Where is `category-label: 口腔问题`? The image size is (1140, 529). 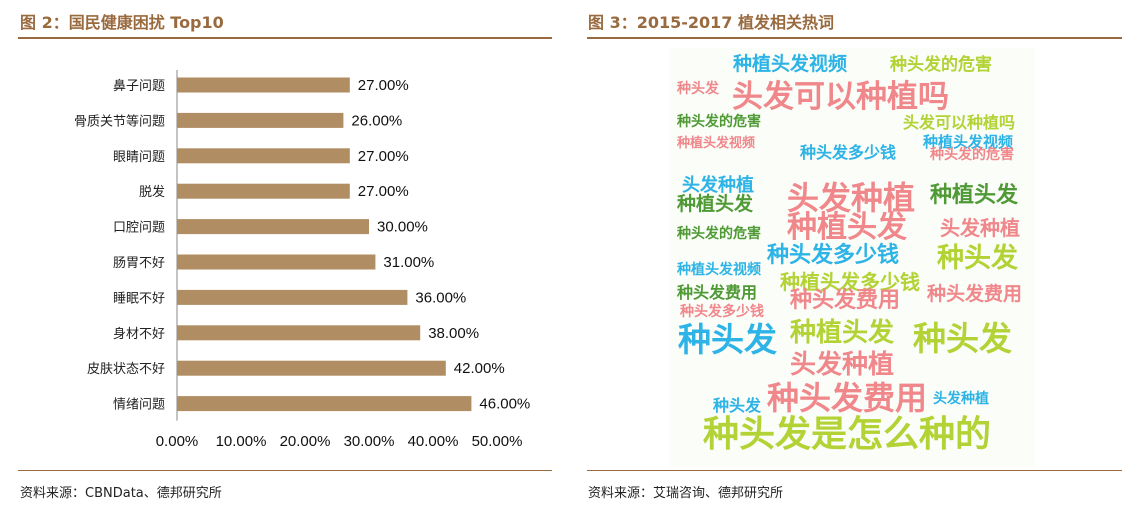 category-label: 口腔问题 is located at coordinates (139, 228).